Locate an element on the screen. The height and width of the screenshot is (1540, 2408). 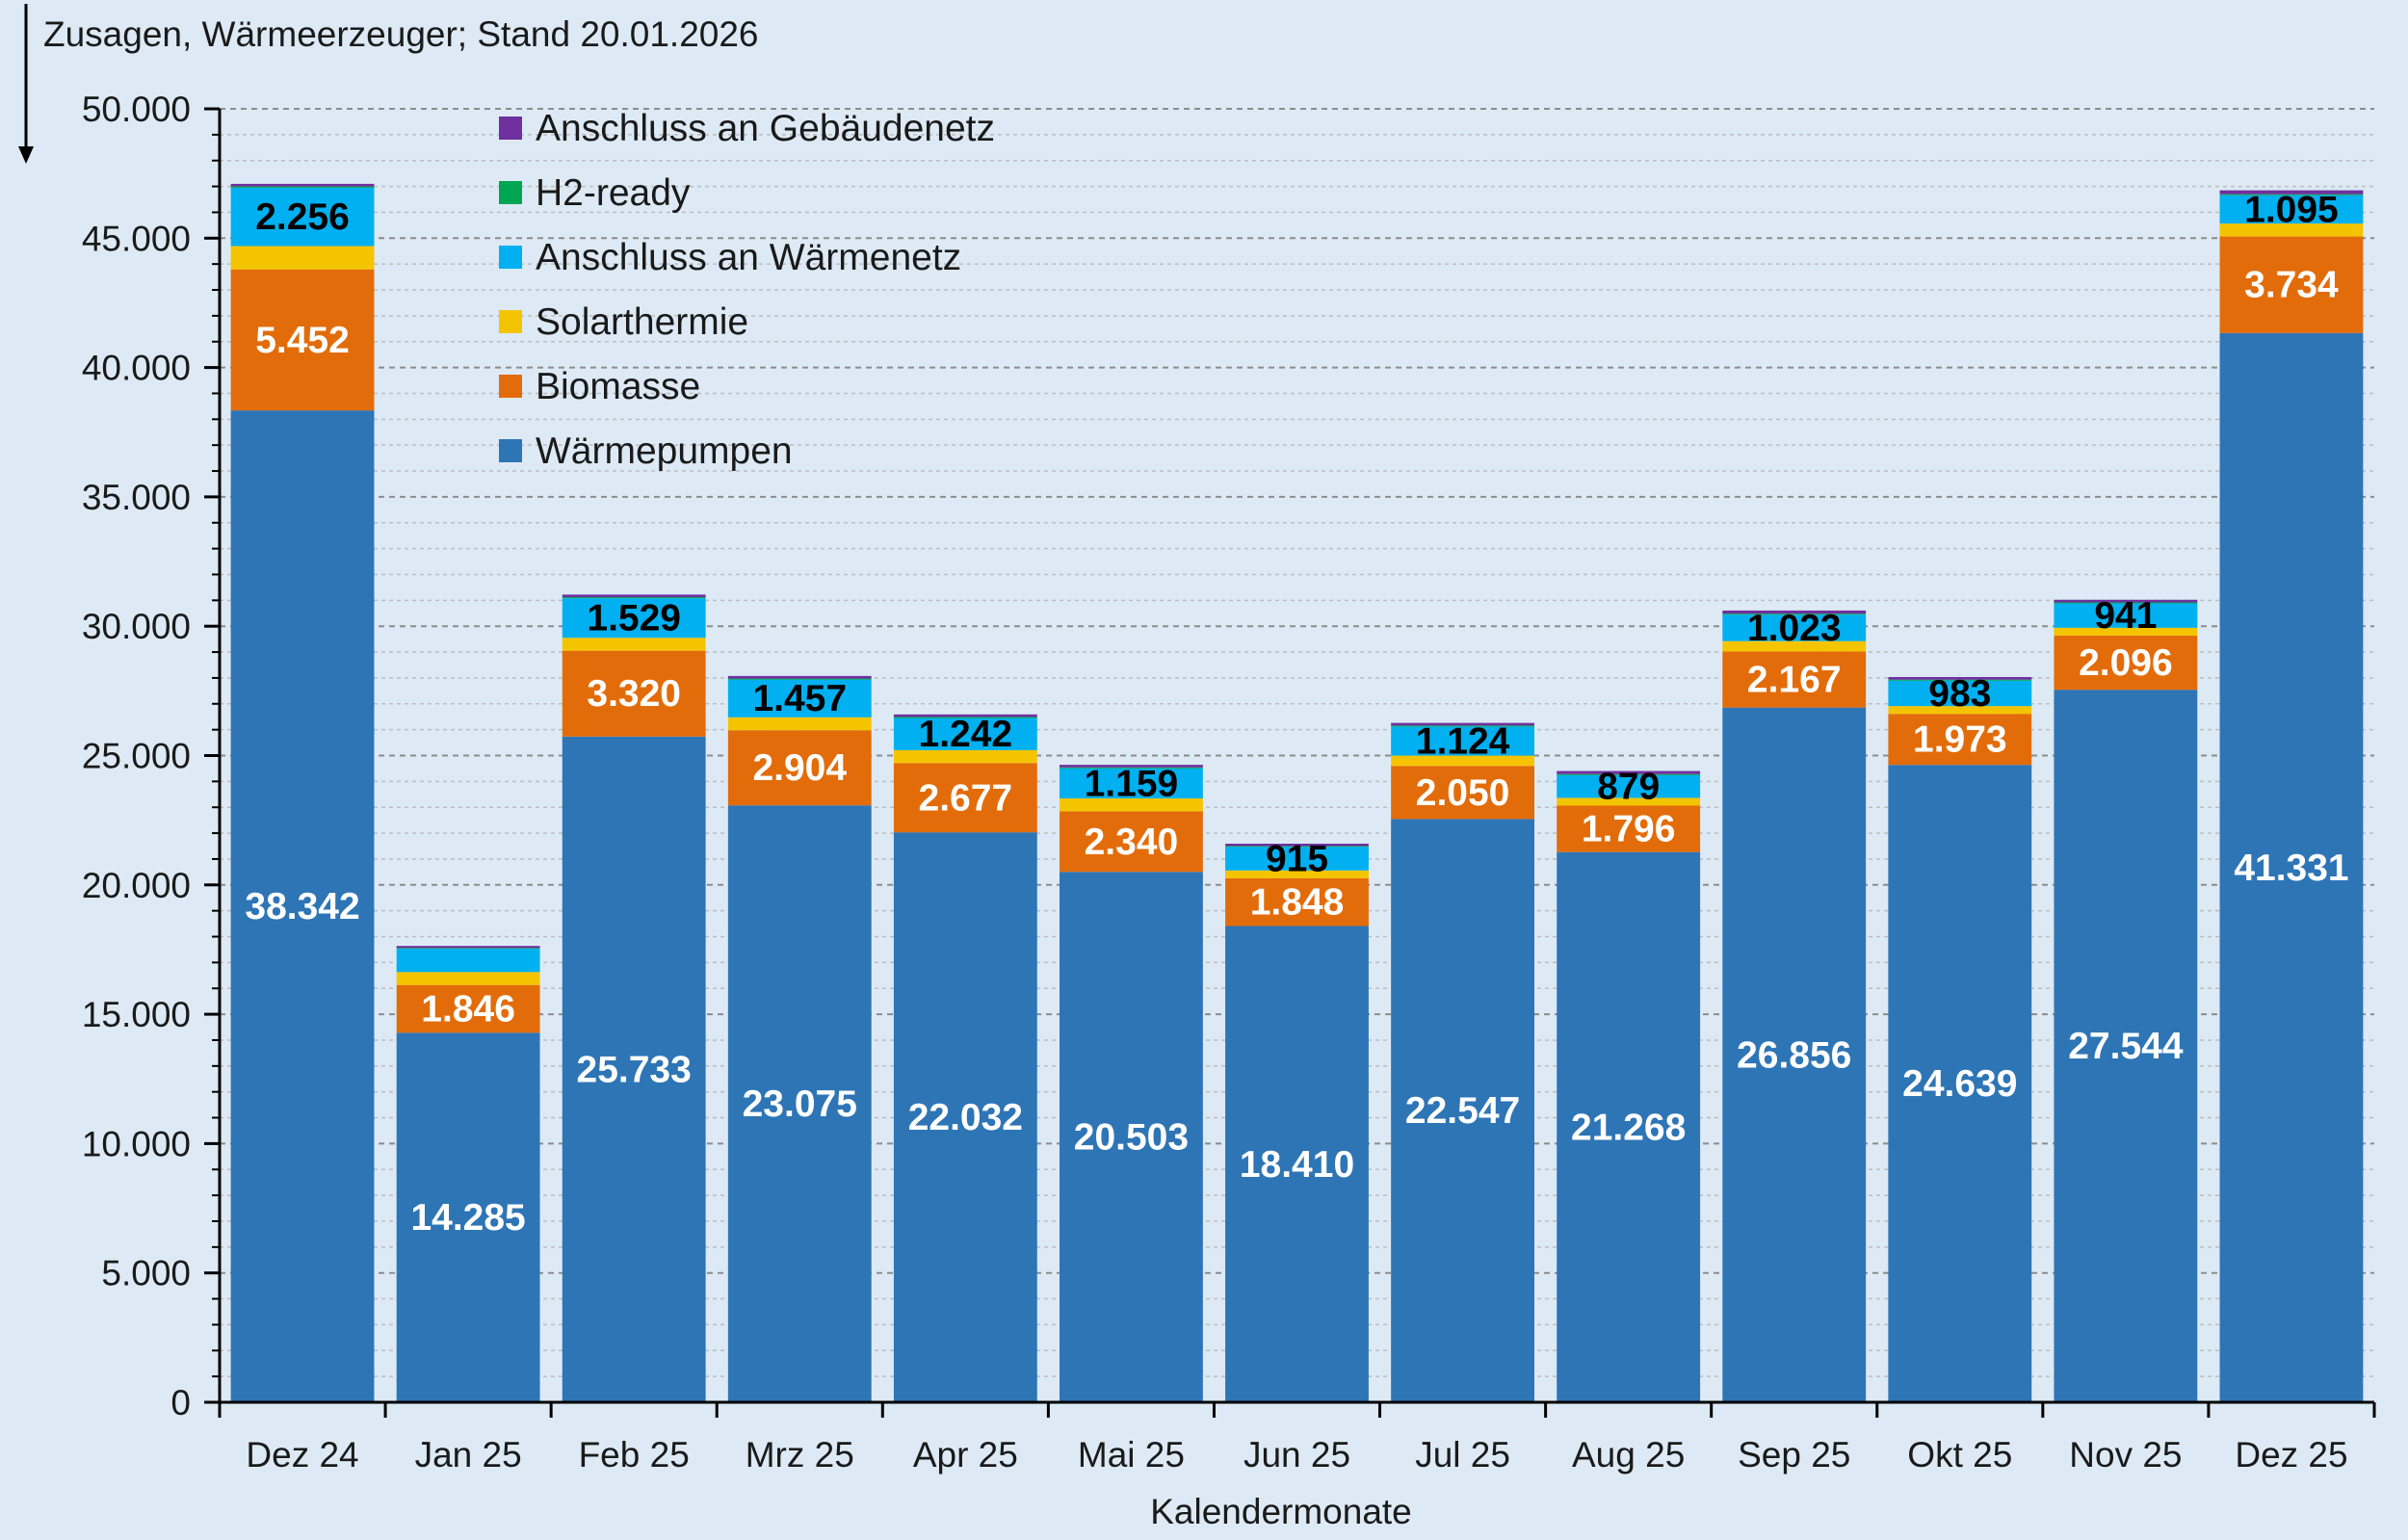
data-label: 1.973 is located at coordinates (1960, 740).